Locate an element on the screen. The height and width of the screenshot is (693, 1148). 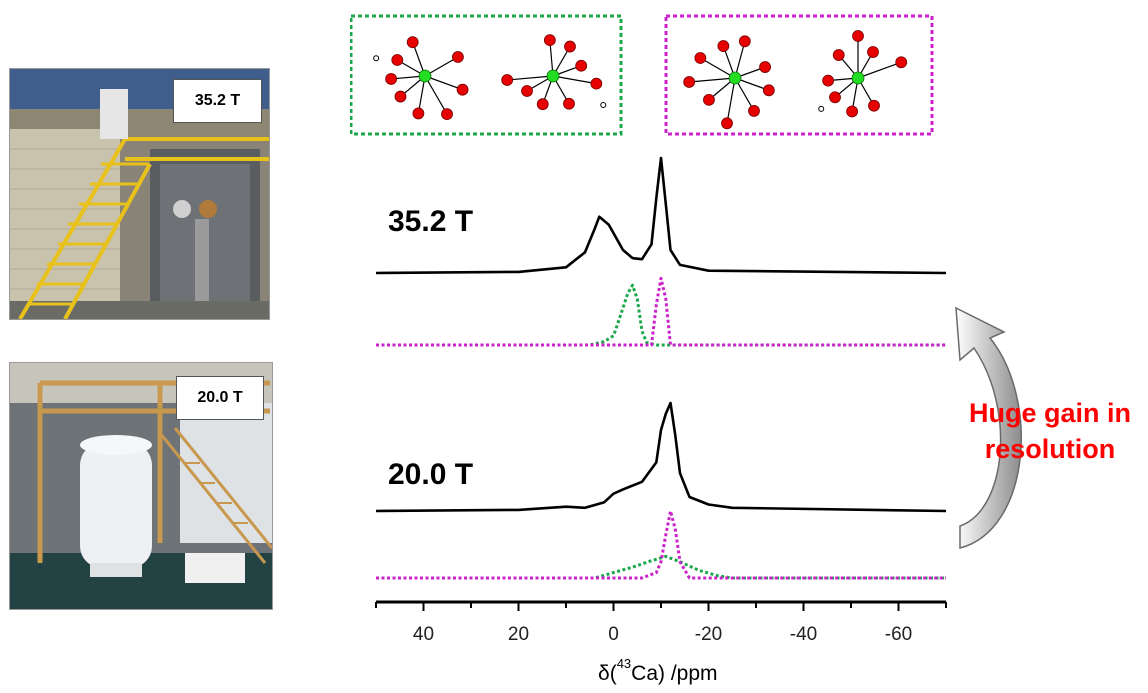
total-spectrum-line-35t is located at coordinates (661, 215).